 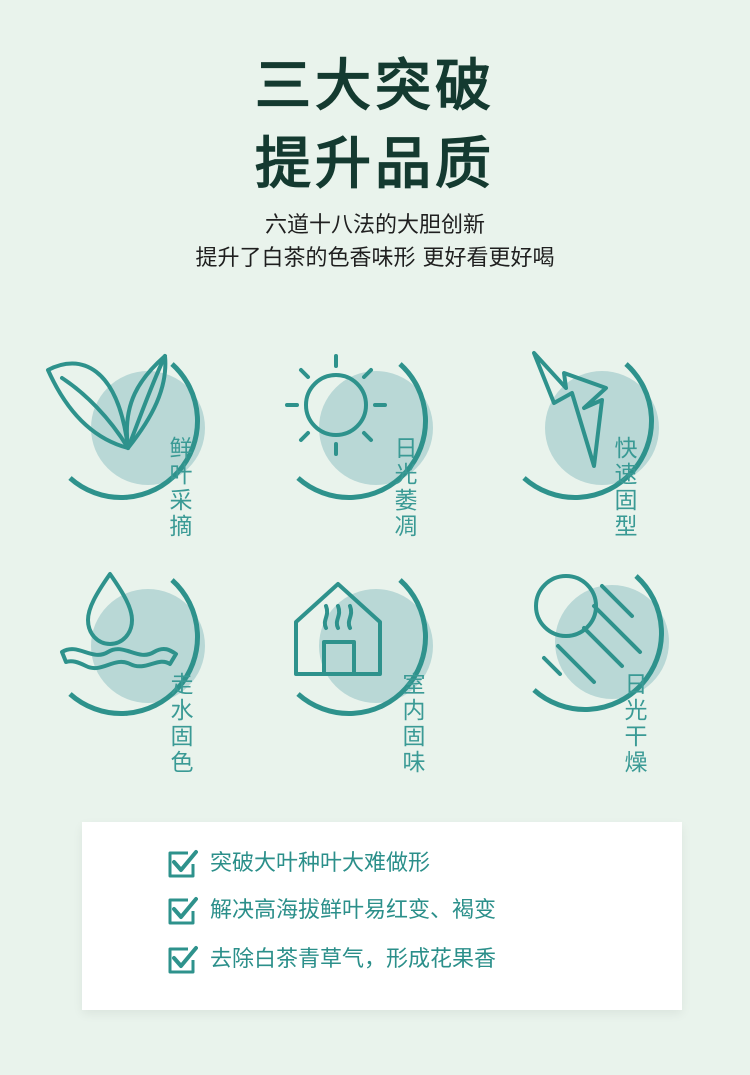 I want to click on leaves-icon, so click(x=125, y=427).